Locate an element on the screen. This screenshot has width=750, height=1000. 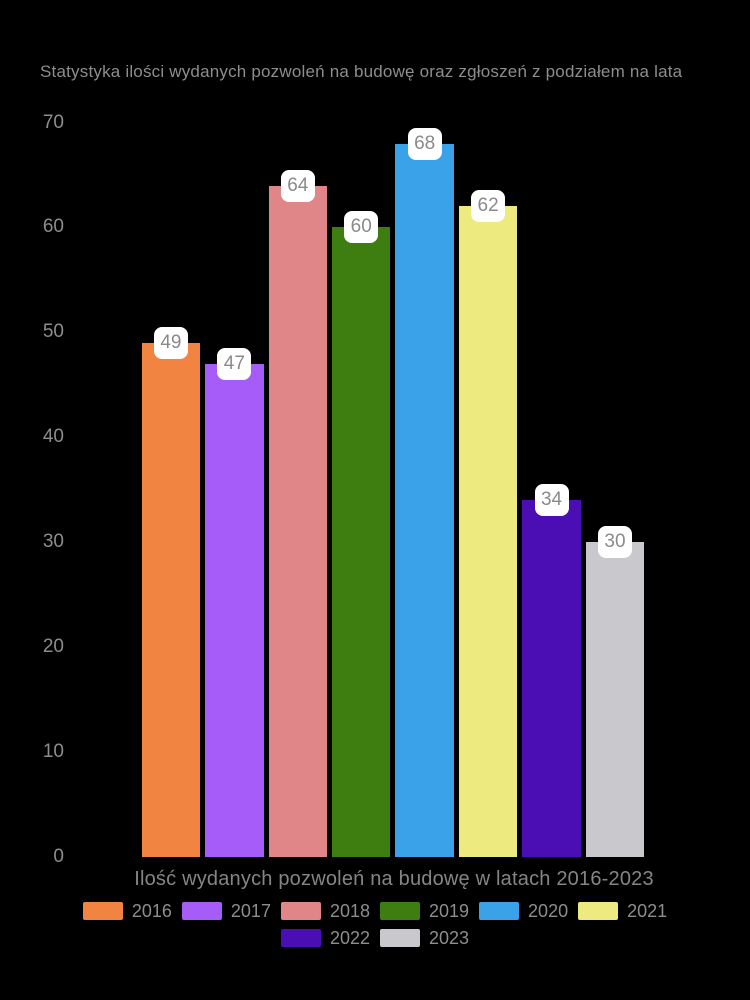
y-axis-tick-50: 50 is located at coordinates (53, 332).